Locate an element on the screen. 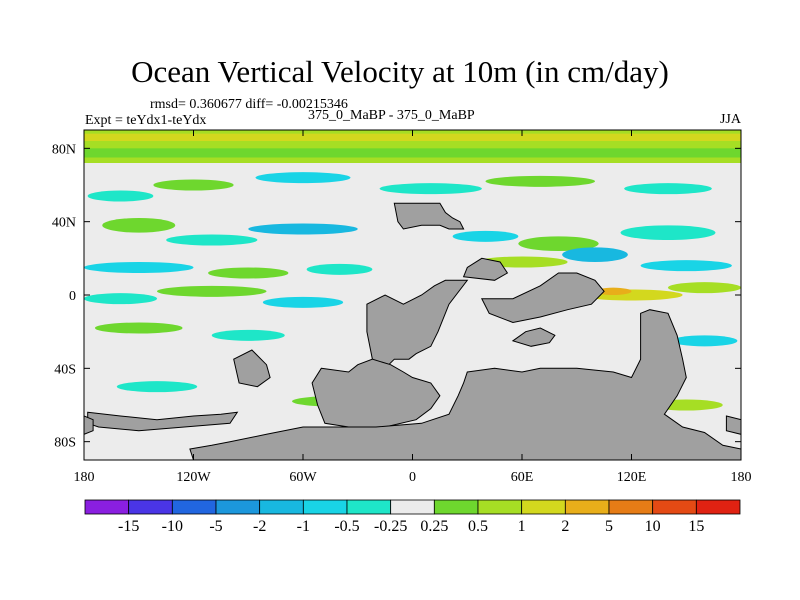 The width and height of the screenshot is (800, 600). x-tick-label: 0 is located at coordinates (412, 477).